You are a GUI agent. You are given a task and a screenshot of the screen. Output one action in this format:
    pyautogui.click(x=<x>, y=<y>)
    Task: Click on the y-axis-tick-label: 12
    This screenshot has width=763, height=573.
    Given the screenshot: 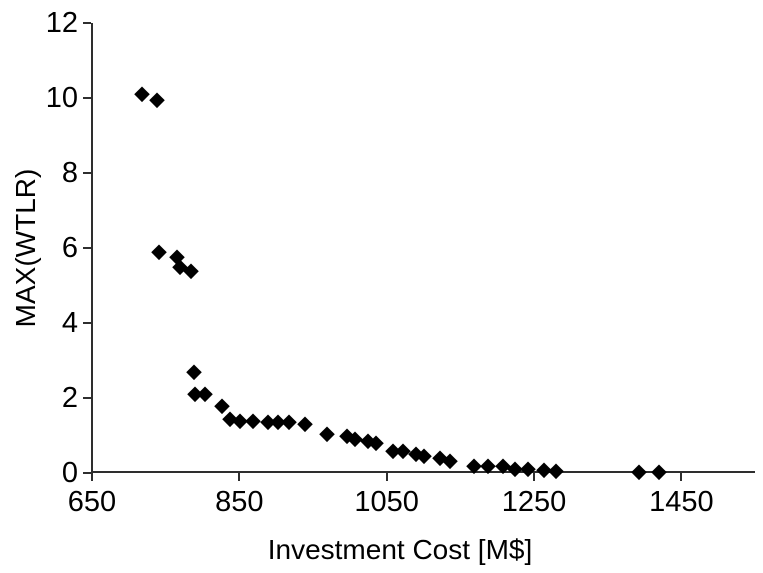 What is the action you would take?
    pyautogui.click(x=61, y=23)
    